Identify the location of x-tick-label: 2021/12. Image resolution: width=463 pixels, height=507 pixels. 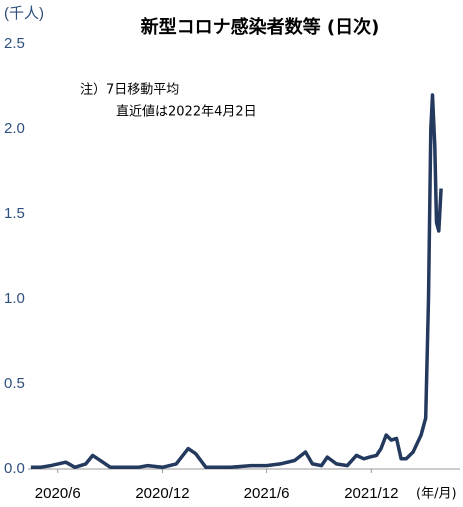
(371, 493).